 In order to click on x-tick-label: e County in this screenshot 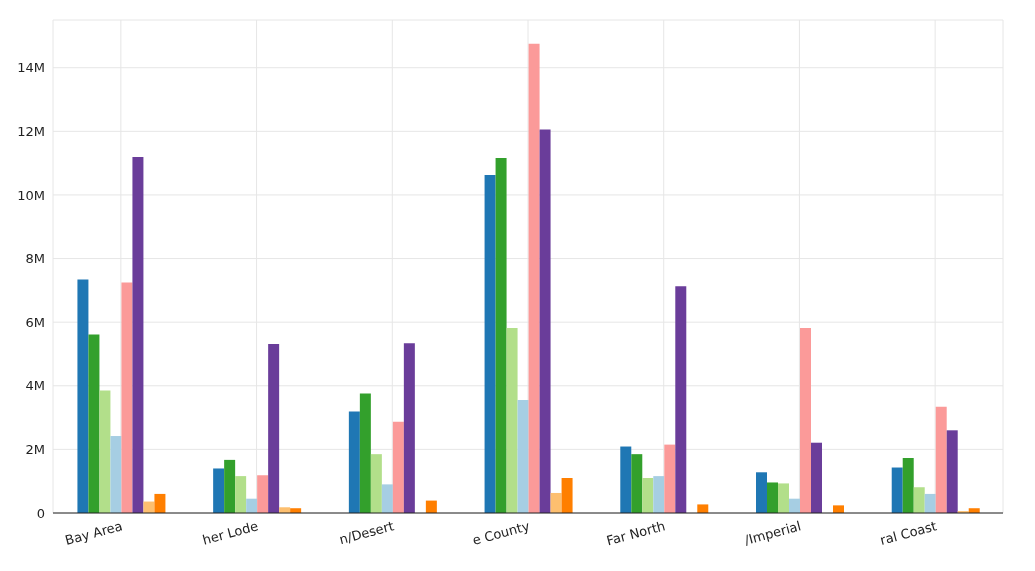, I will do `click(501, 533)`.